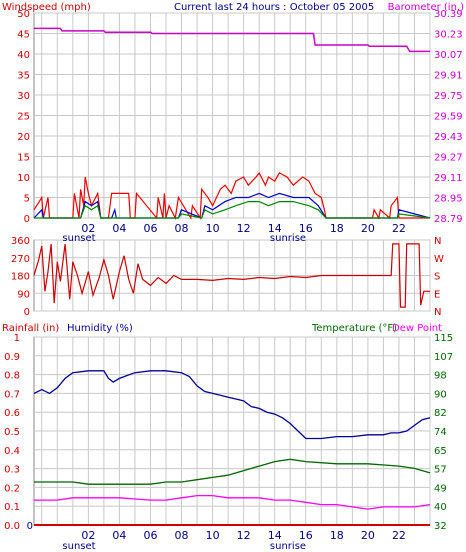 This screenshot has height=552, width=466. I want to click on left-tick-label: 5, so click(27, 199).